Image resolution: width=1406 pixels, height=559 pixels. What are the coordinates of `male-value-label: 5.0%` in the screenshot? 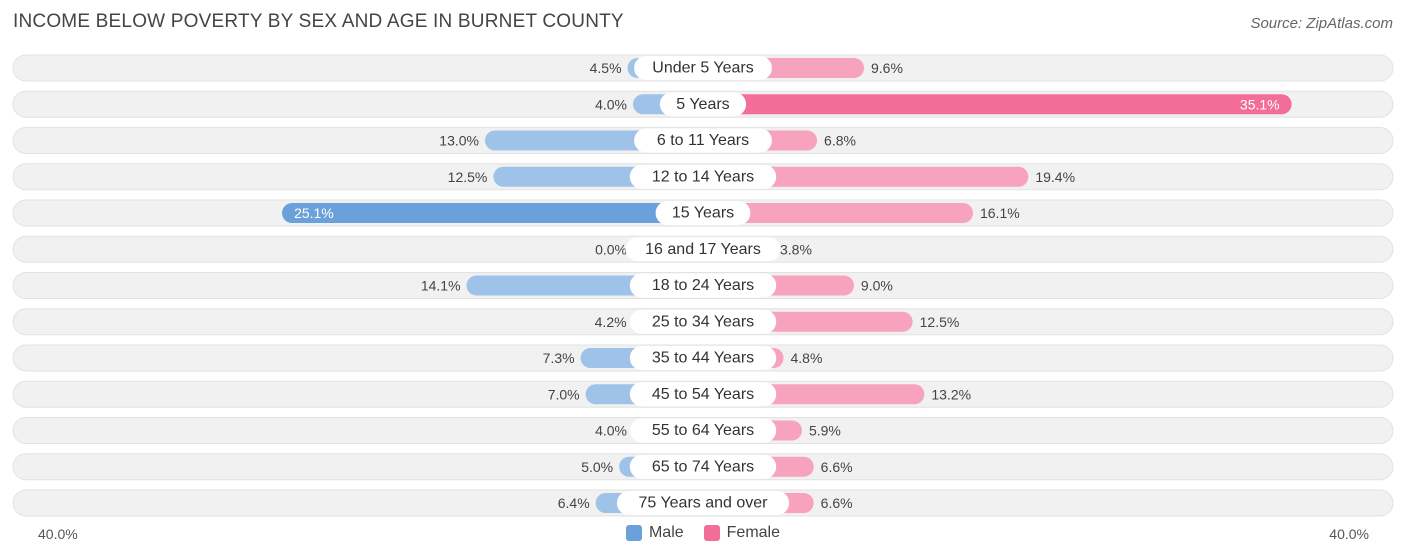 It's located at (597, 467).